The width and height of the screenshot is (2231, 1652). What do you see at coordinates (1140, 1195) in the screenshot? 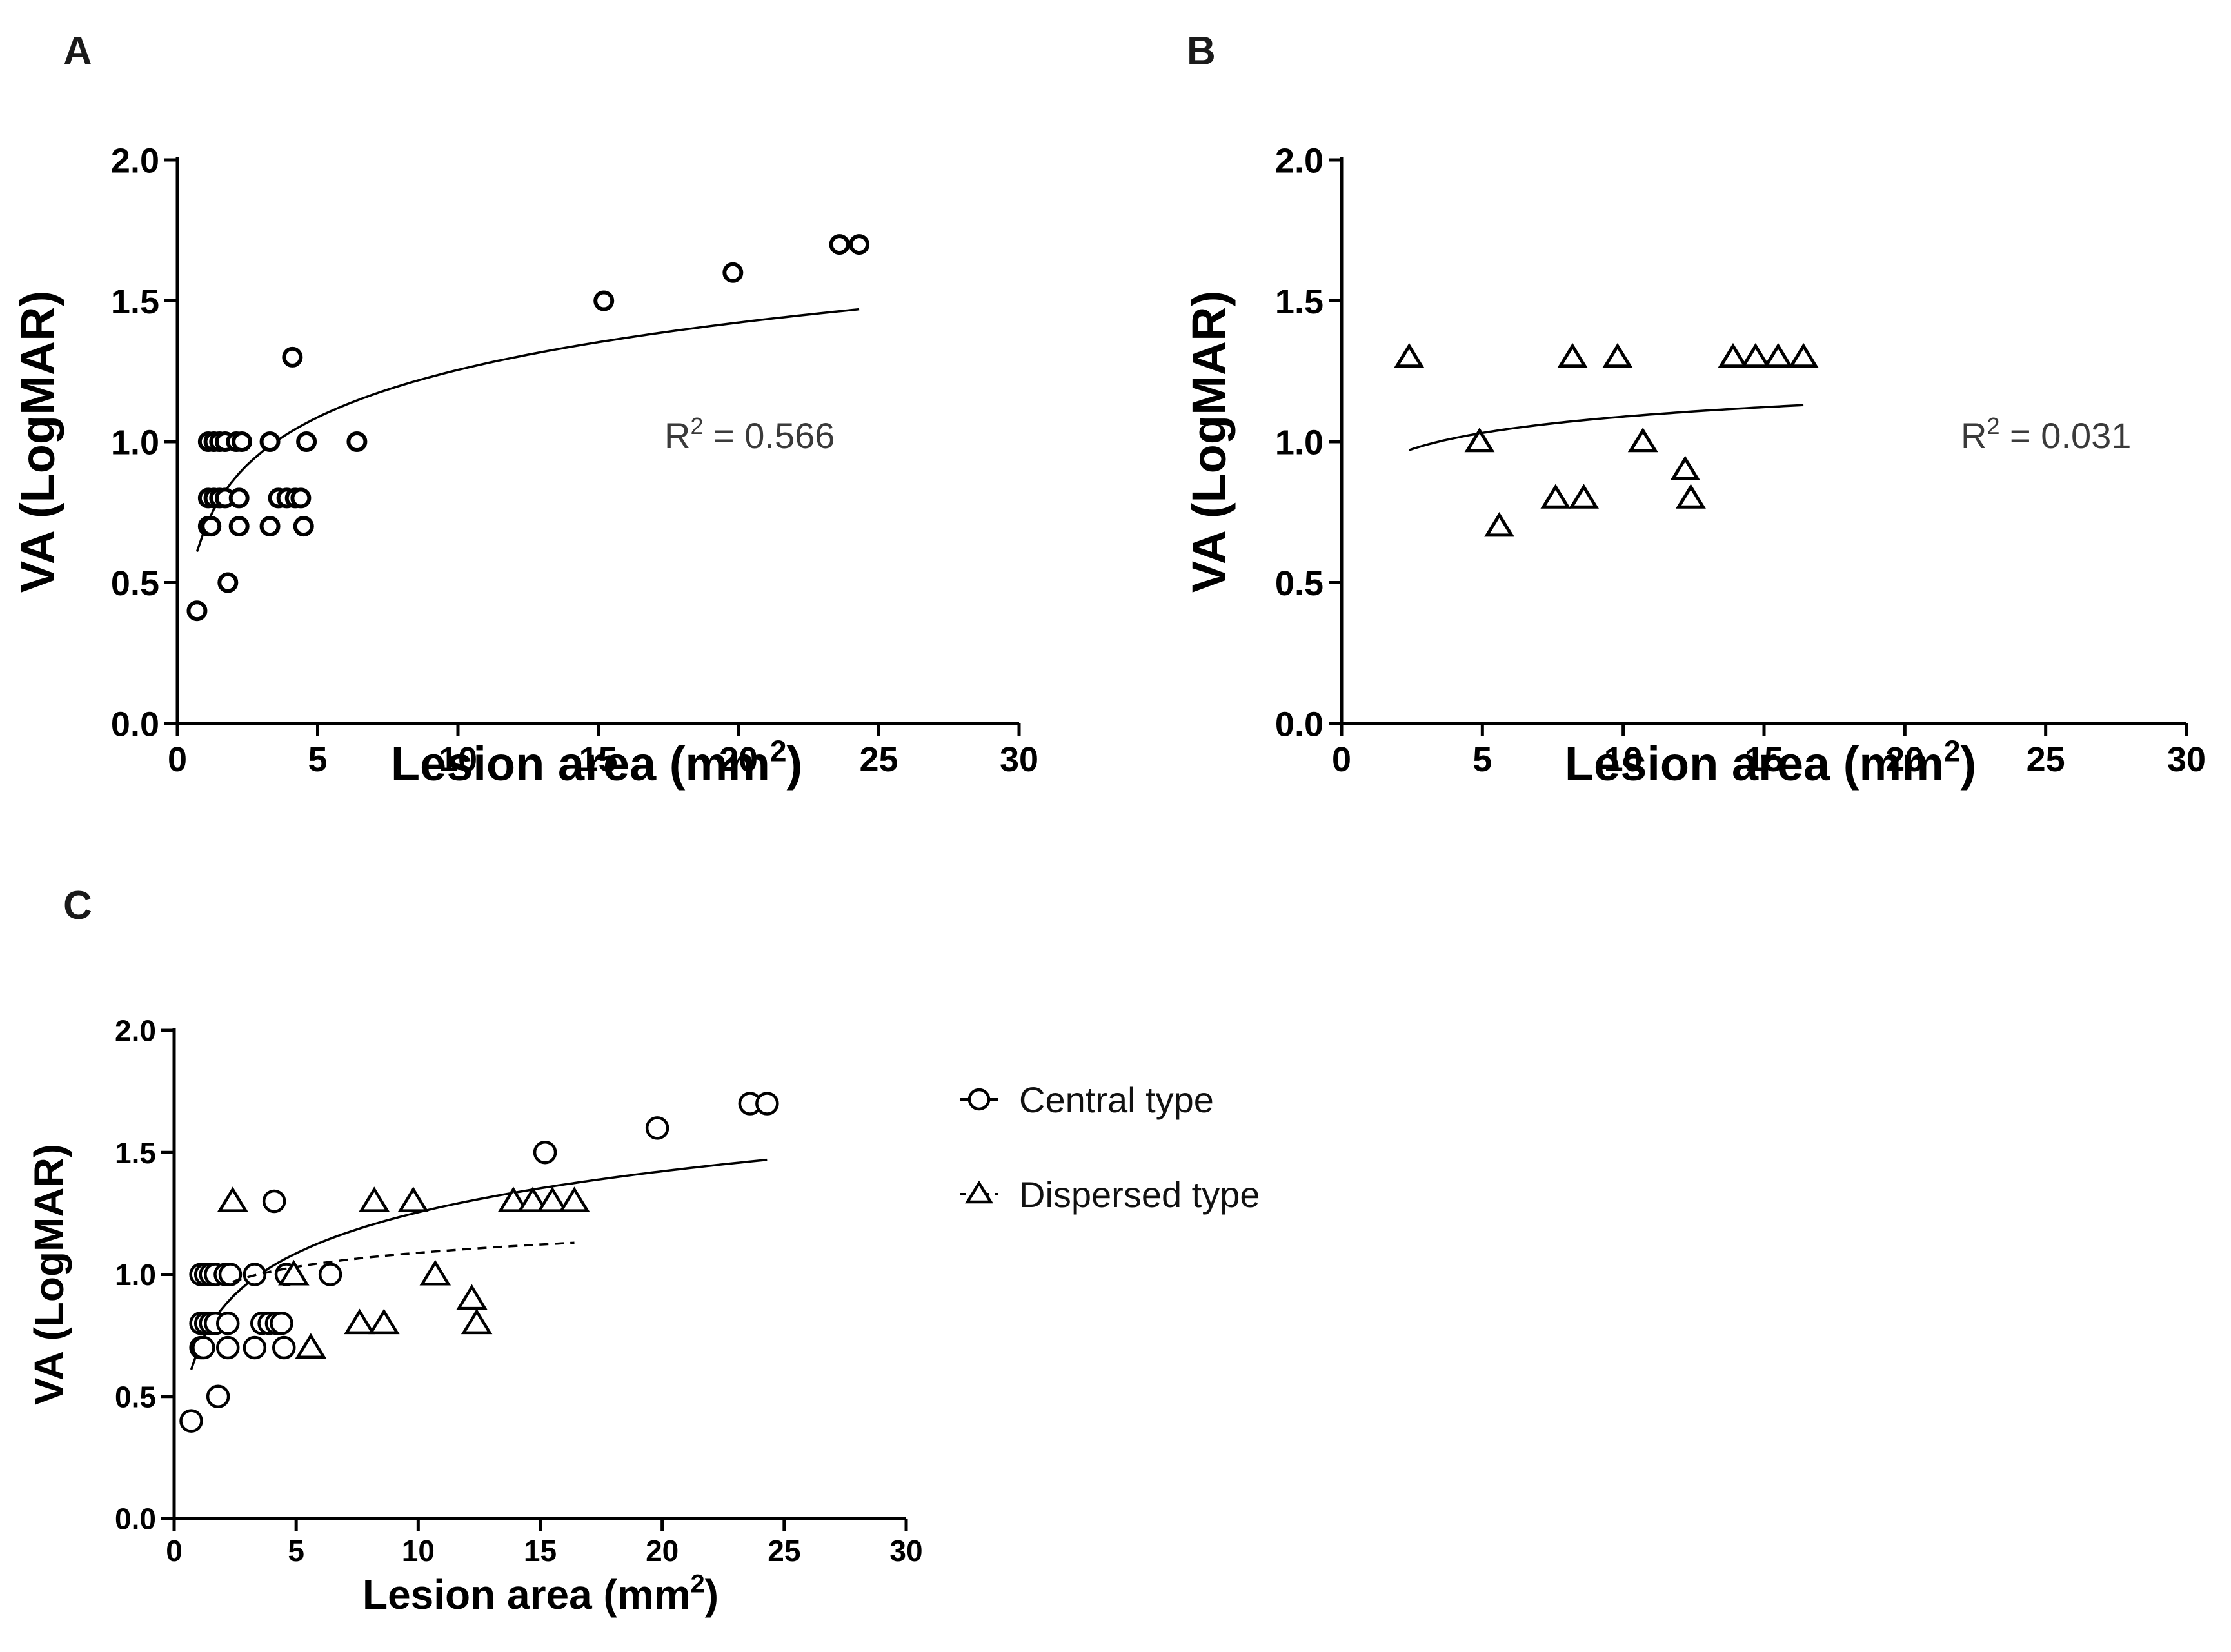
I see `legend-label-dispersed: Dispersed type` at bounding box center [1140, 1195].